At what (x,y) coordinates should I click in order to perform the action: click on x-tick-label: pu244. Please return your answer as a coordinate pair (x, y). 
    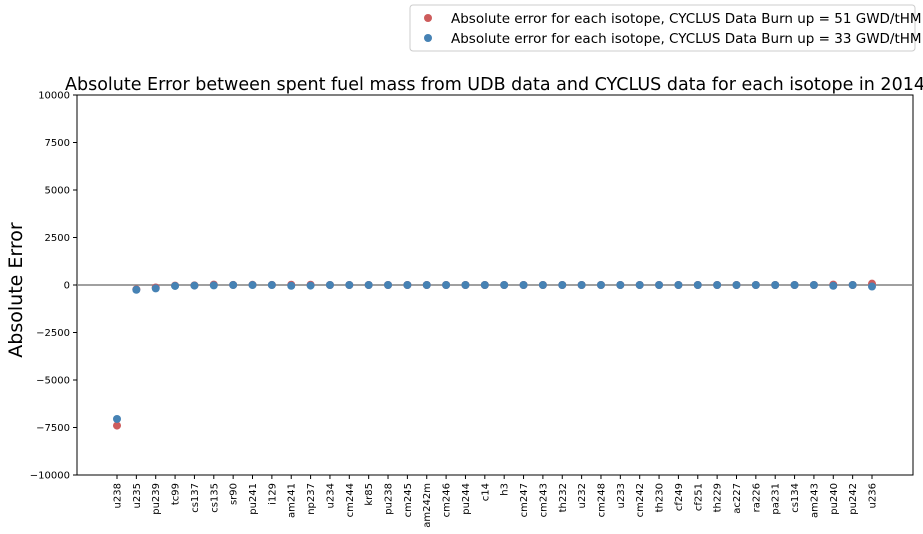
    Looking at the image, I should click on (466, 499).